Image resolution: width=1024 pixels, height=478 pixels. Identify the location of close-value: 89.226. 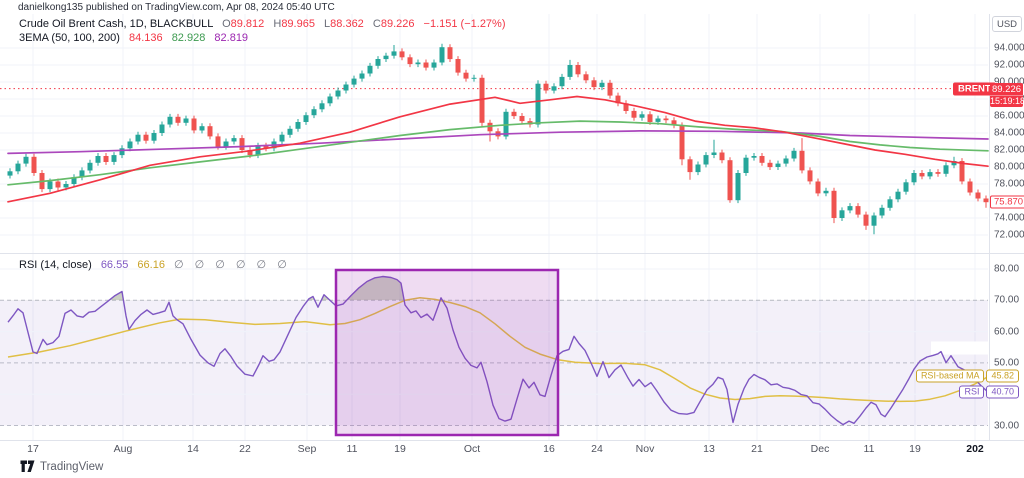
(397, 24).